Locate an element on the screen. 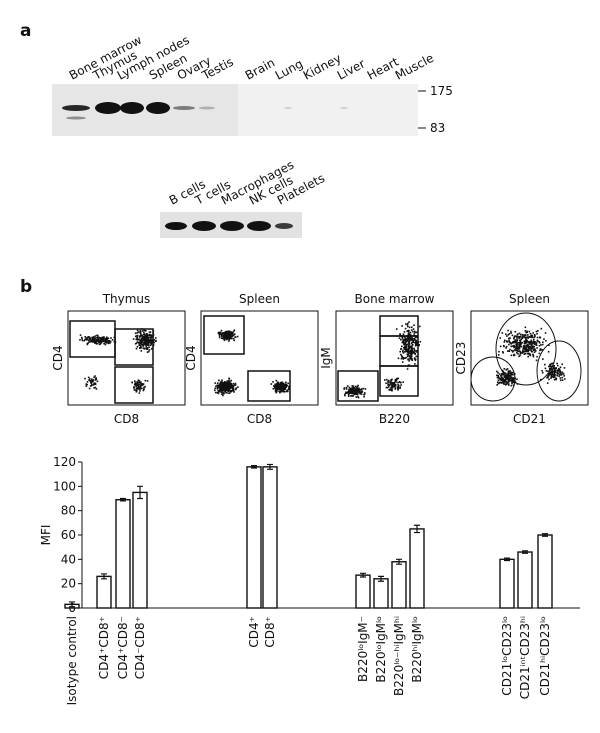  x-tick-label: CD4⁺ is located at coordinates (254, 632).